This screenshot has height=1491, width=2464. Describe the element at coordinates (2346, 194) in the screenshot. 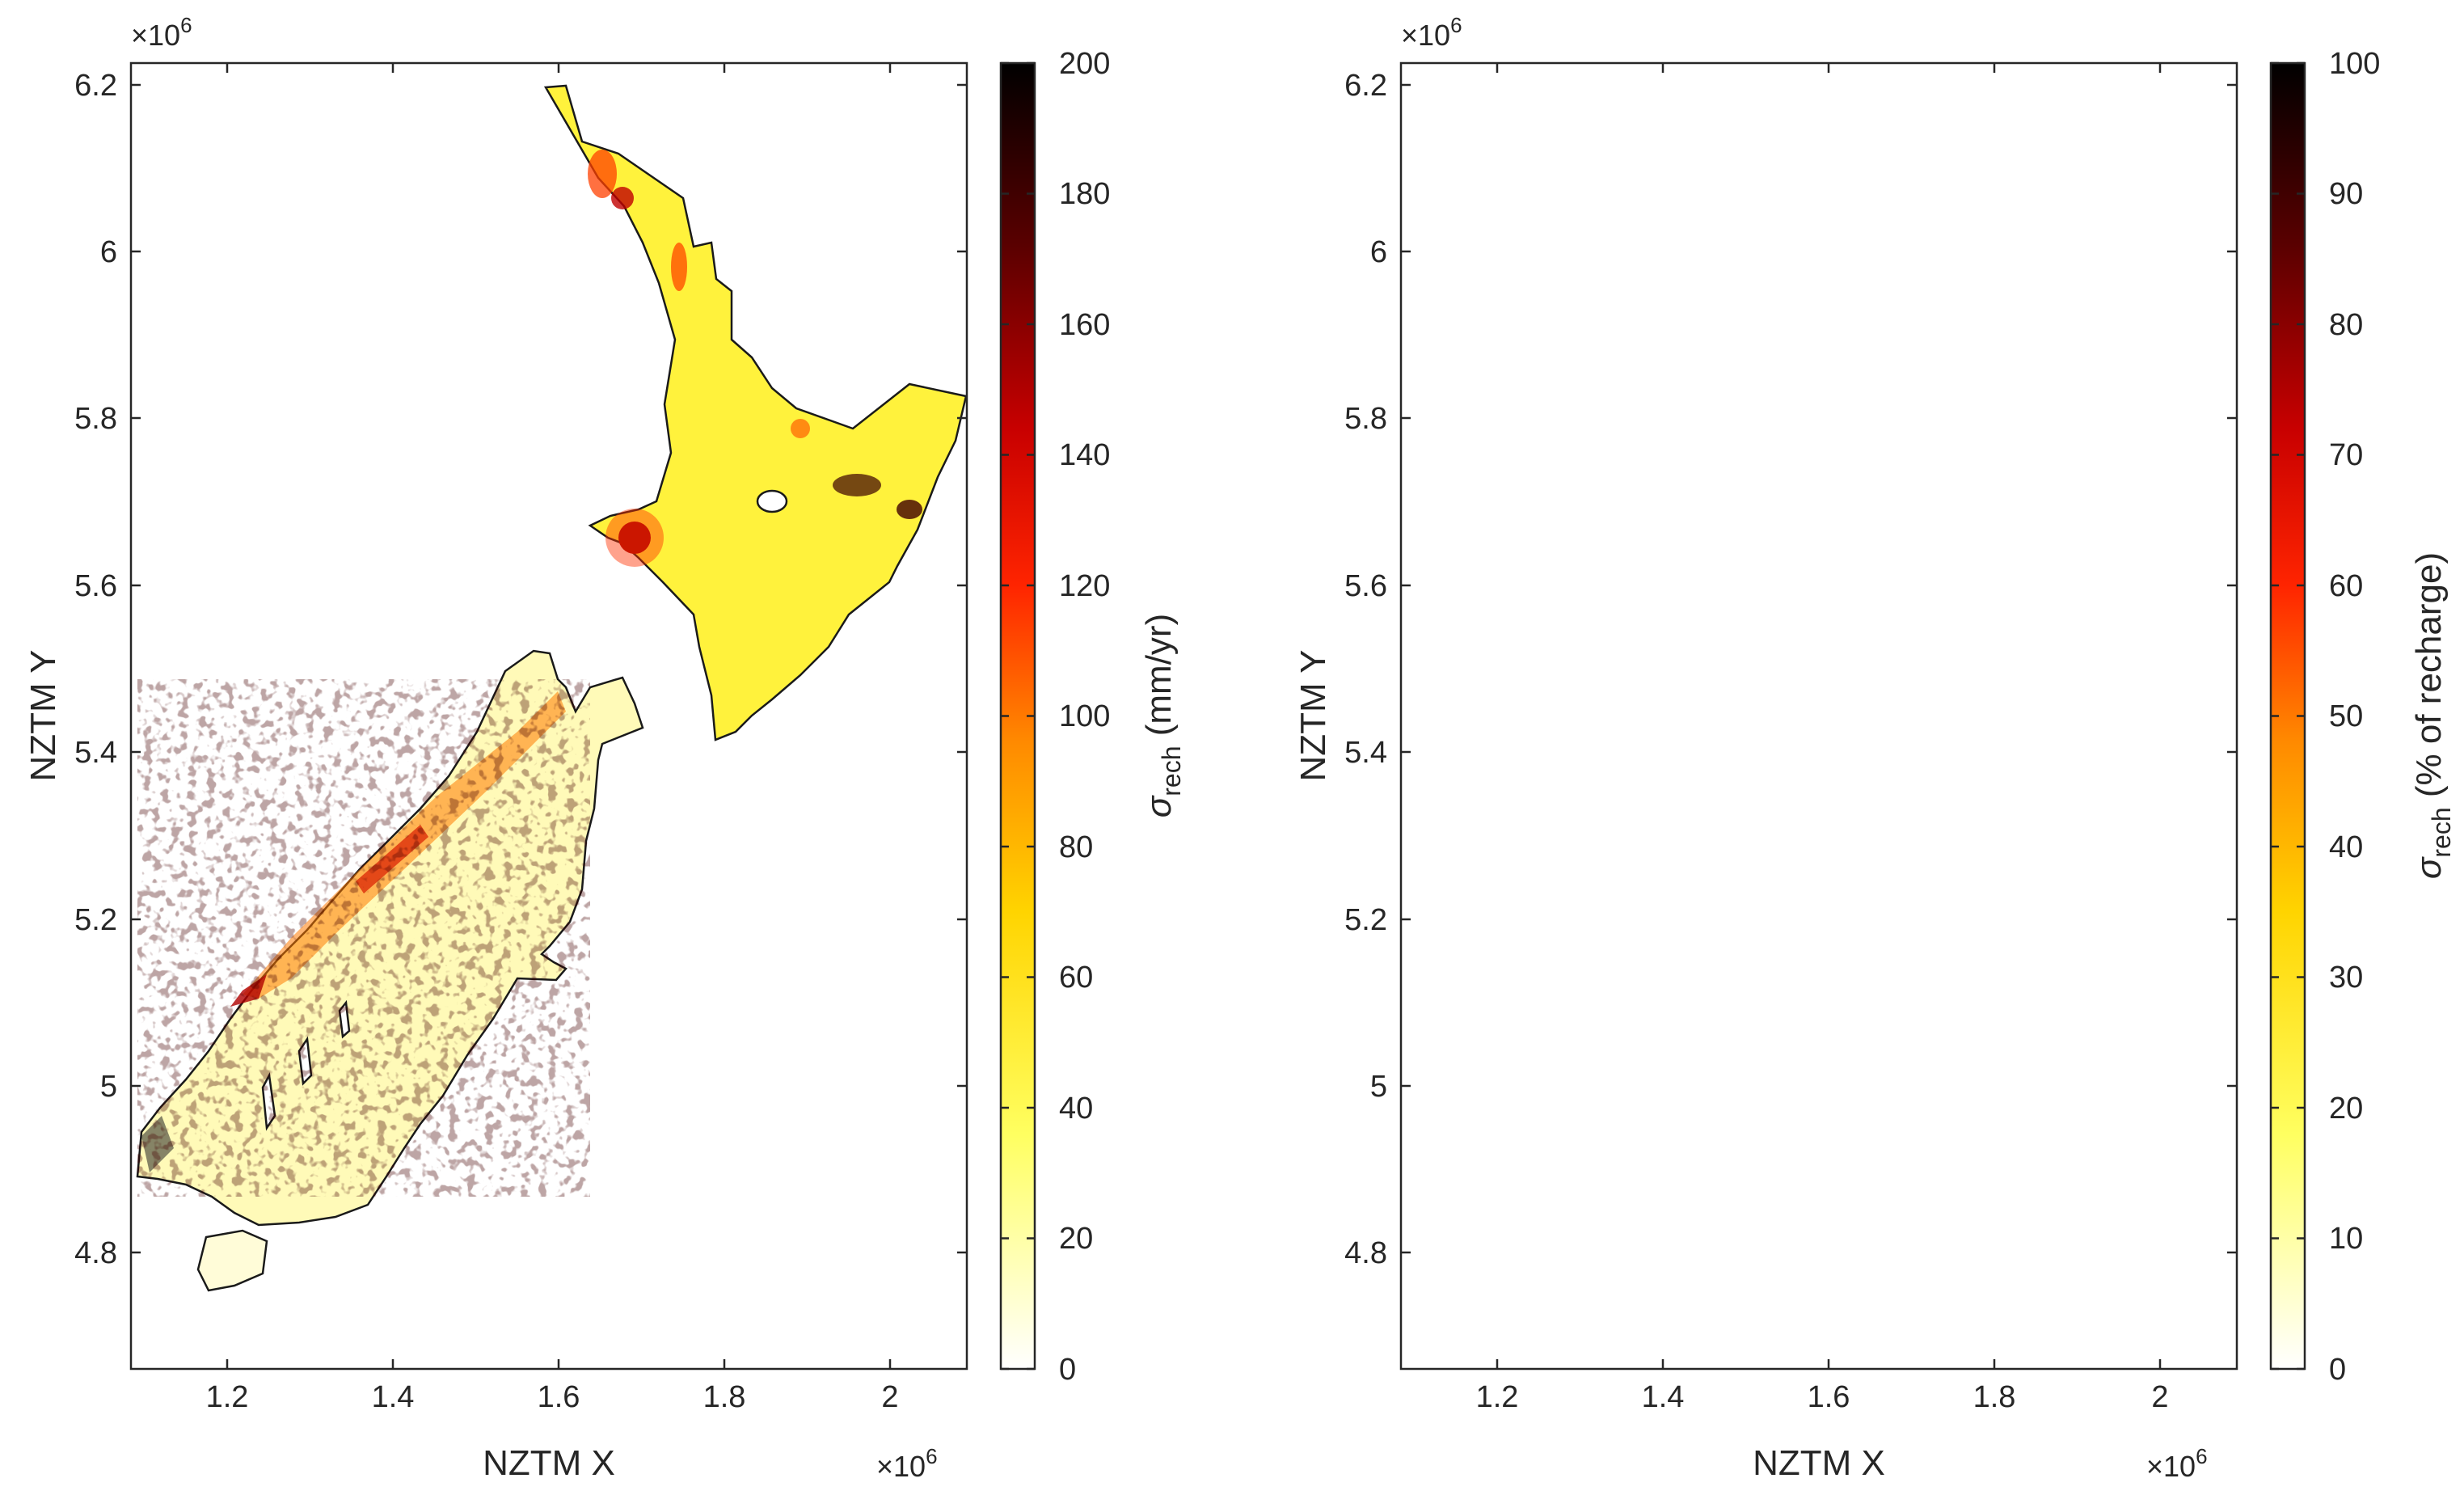

I see `colorbar-tick-label: 90` at that location.